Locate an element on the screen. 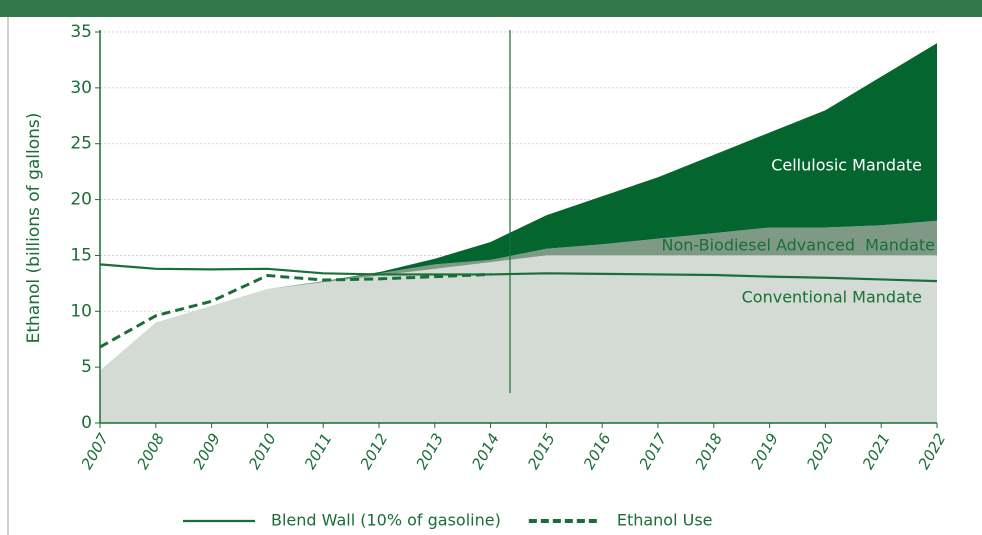 The image size is (982, 535). x-tick-label: 2016 is located at coordinates (597, 451).